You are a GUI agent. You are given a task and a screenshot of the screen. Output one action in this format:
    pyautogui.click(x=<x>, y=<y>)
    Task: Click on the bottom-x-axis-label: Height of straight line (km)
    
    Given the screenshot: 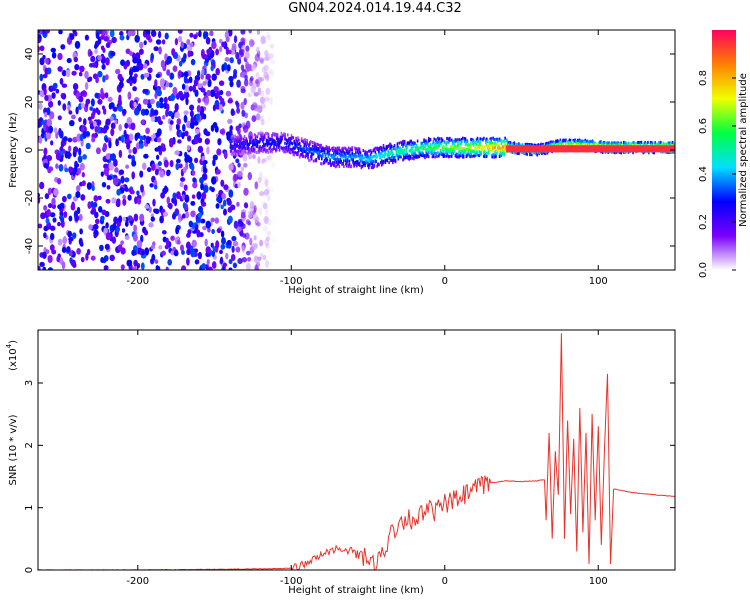 What is the action you would take?
    pyautogui.click(x=356, y=590)
    